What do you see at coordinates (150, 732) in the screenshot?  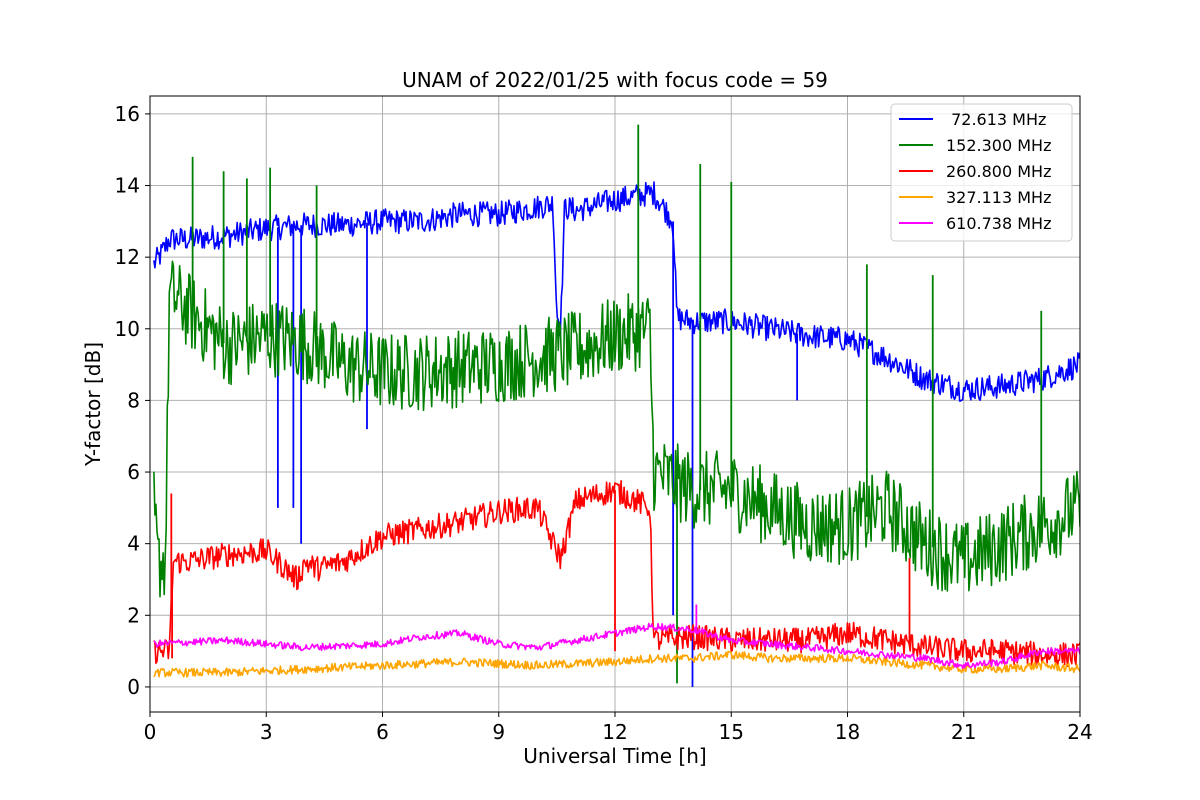 I see `x-tick-label: 0` at bounding box center [150, 732].